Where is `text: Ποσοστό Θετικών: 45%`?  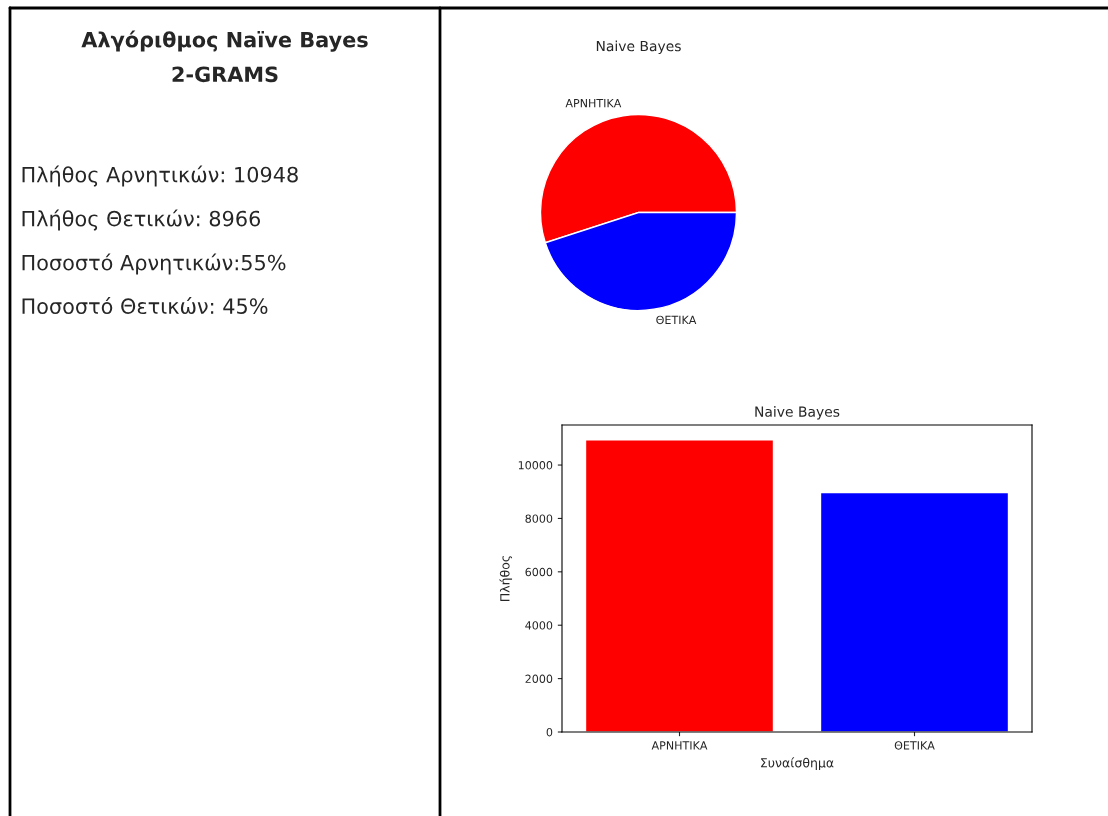
text: Ποσοστό Θετικών: 45% is located at coordinates (145, 306).